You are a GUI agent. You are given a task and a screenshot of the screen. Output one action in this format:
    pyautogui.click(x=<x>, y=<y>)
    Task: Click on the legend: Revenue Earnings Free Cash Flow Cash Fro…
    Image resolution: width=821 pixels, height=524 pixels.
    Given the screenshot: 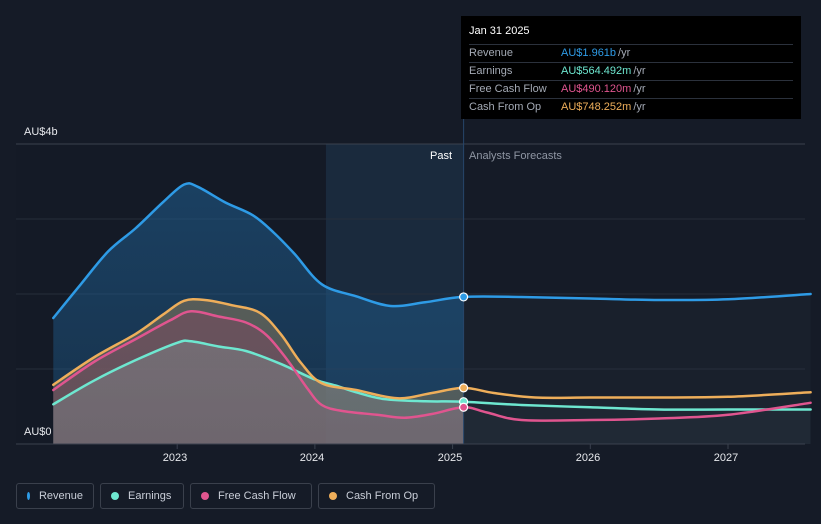 What is the action you would take?
    pyautogui.click(x=225, y=496)
    